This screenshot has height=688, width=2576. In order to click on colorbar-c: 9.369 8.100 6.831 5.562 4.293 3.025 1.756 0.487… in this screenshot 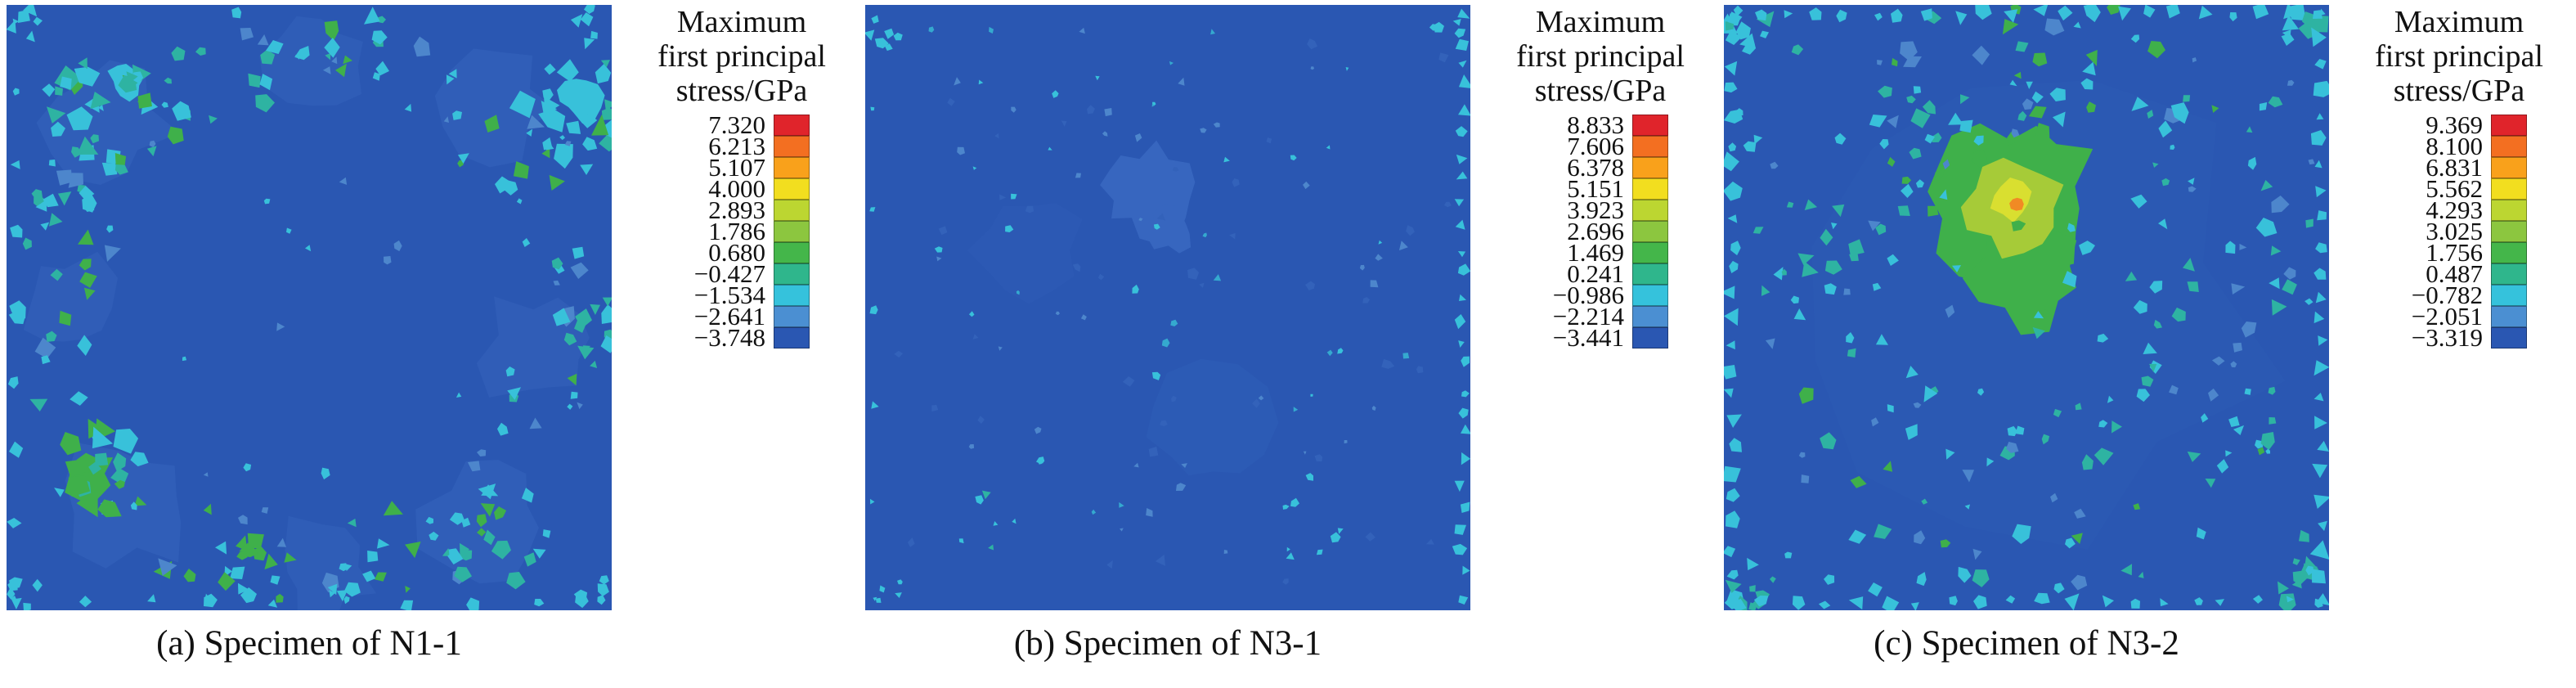, I will do `click(2459, 231)`.